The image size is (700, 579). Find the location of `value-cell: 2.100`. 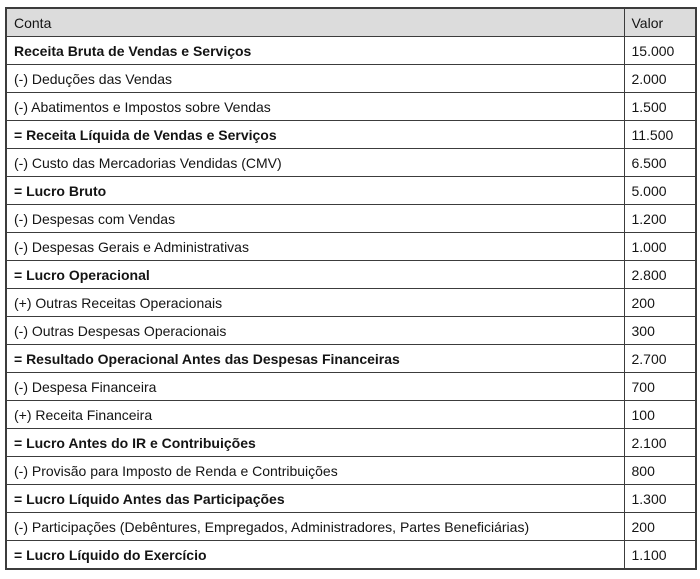

value-cell: 2.100 is located at coordinates (660, 442).